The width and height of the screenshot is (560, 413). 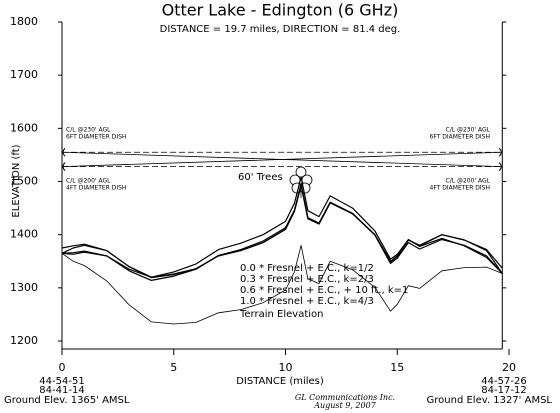 I want to click on site-coordinate: 44-54-51, so click(x=61, y=381).